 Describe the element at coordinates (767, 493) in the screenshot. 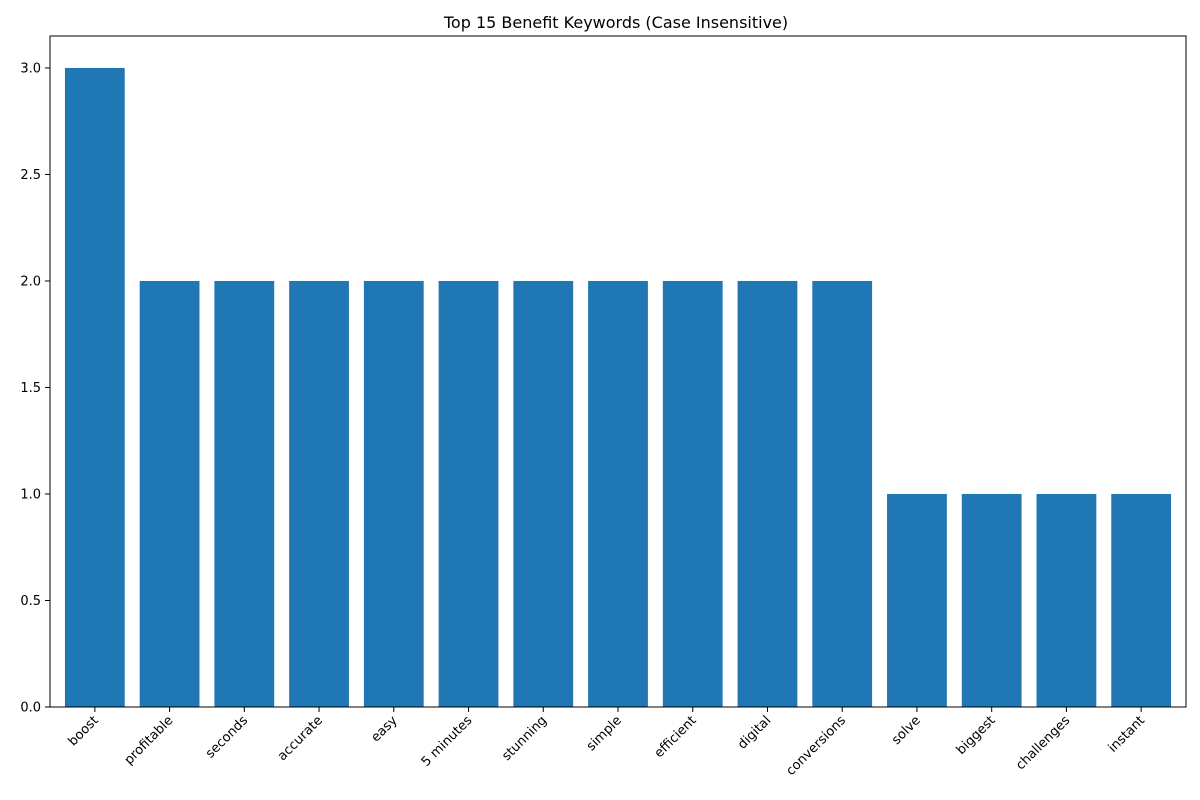

I see `bar-digital` at that location.